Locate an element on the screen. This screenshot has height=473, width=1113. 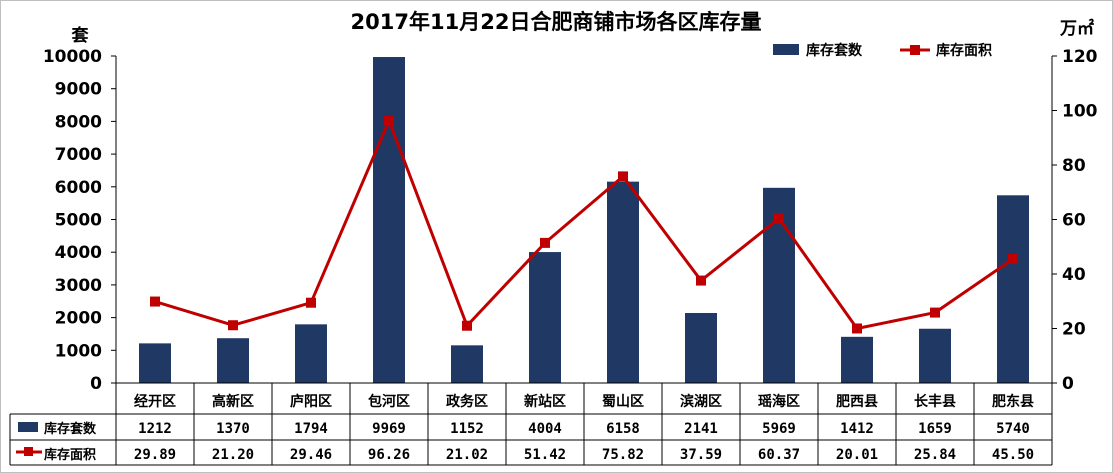
y-left-tick-label: 1000 is located at coordinates (78, 351).